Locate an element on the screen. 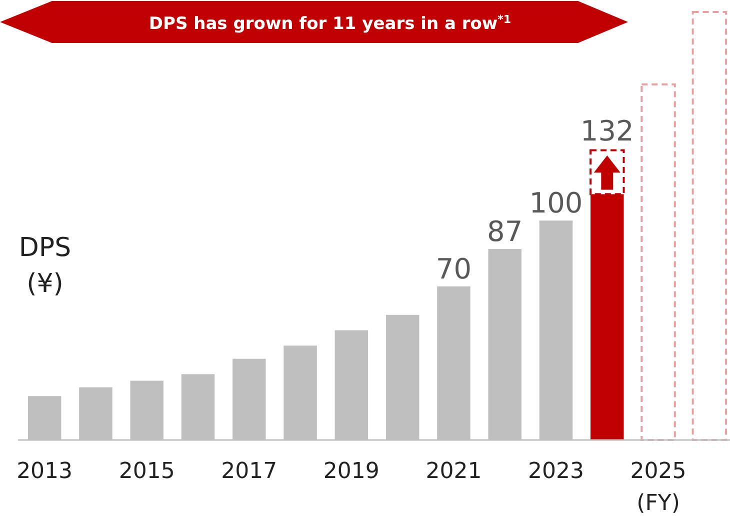 Image resolution: width=730 pixels, height=518 pixels. y-axis-title: DPS (¥) is located at coordinates (45, 266).